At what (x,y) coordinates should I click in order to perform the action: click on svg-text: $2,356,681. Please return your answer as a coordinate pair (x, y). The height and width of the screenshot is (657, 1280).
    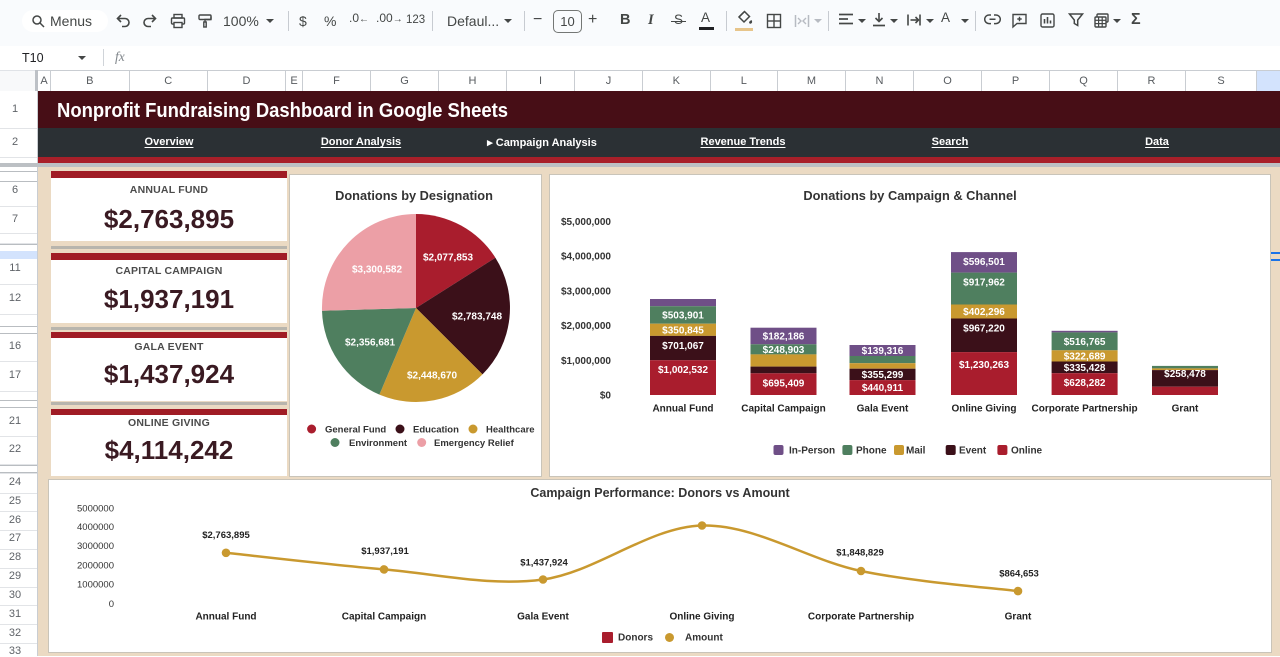
    Looking at the image, I should click on (370, 343).